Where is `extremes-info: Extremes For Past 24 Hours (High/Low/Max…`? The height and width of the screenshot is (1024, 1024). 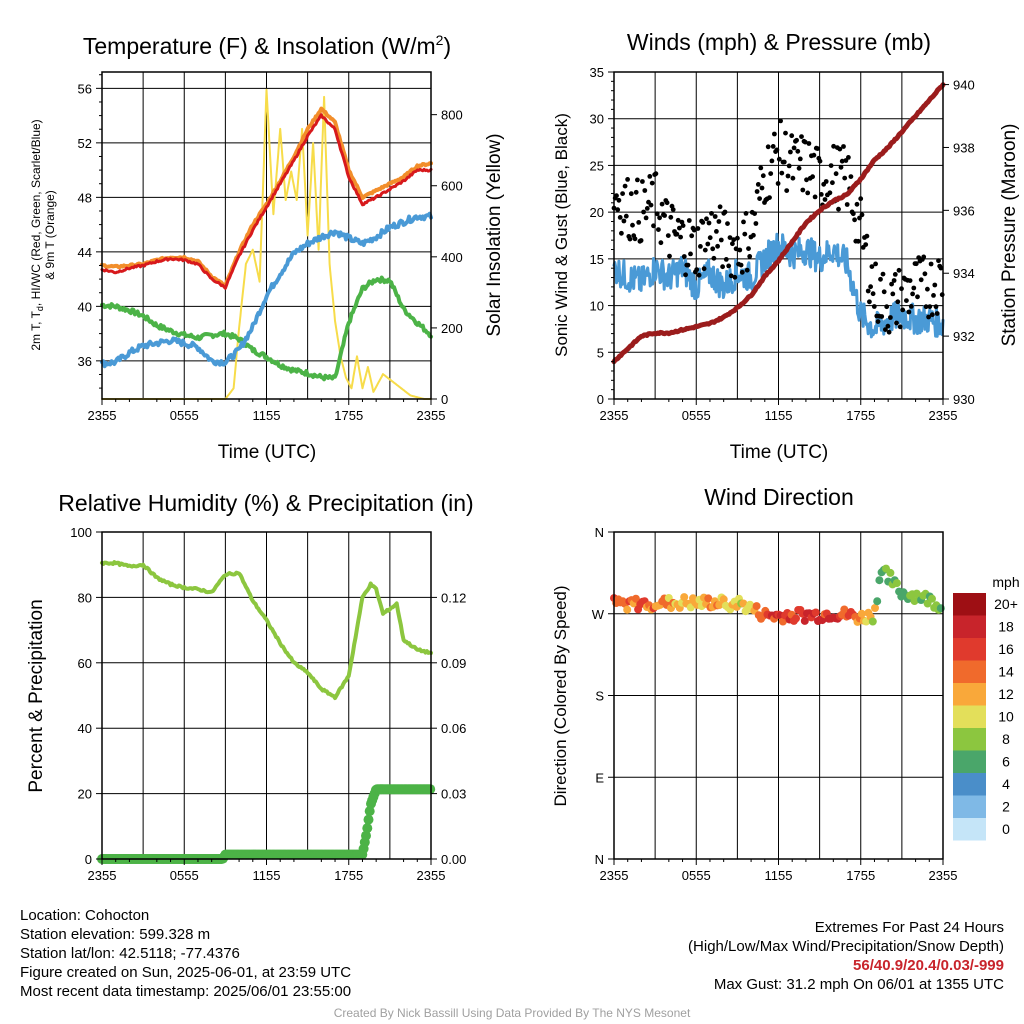 extremes-info: Extremes For Past 24 Hours (High/Low/Max… is located at coordinates (846, 956).